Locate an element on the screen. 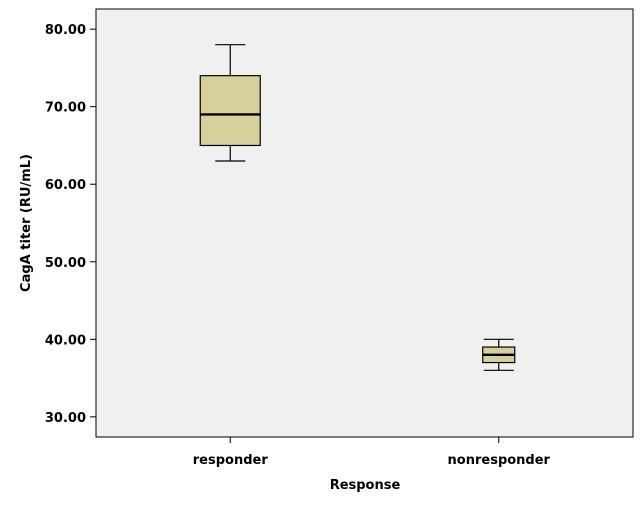  y-tick-label: 70.00 is located at coordinates (65, 108).